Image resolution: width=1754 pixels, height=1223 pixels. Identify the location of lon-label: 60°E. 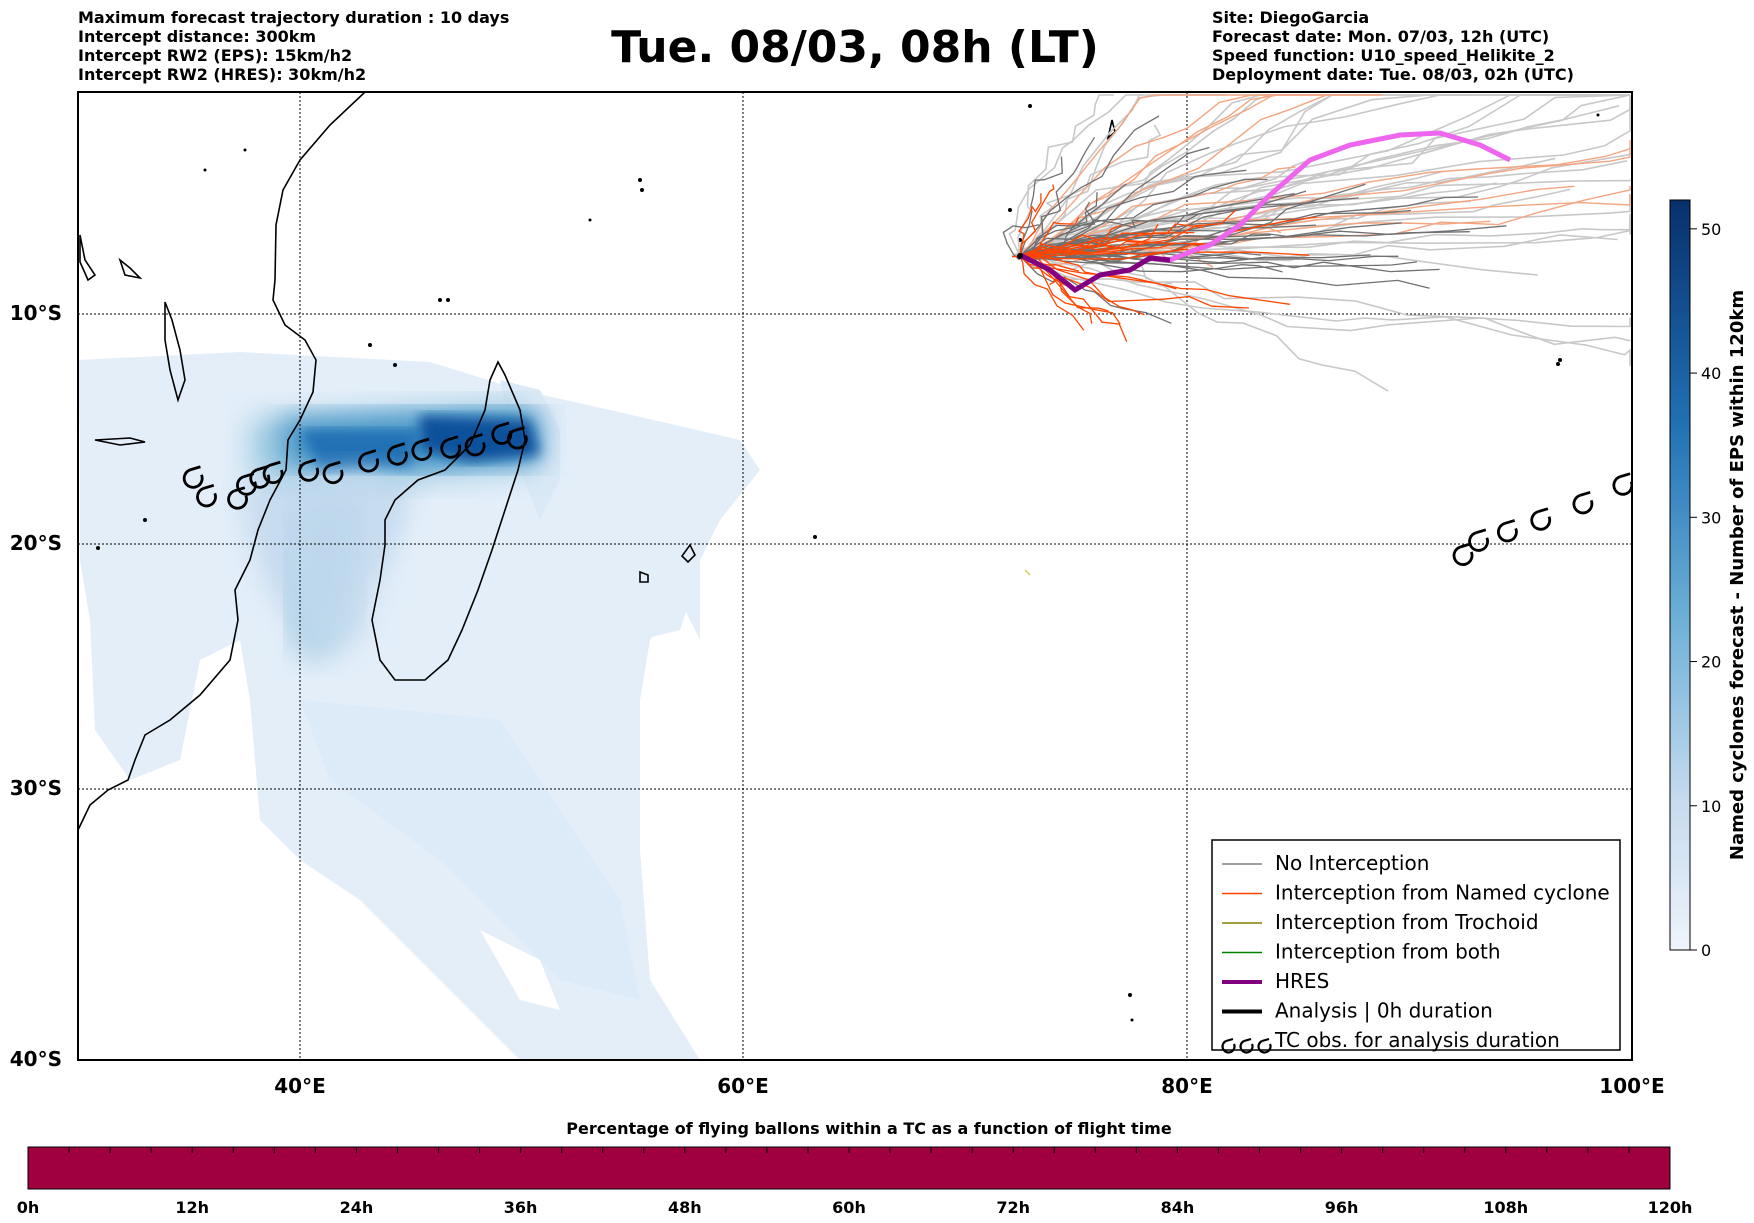
(743, 1086).